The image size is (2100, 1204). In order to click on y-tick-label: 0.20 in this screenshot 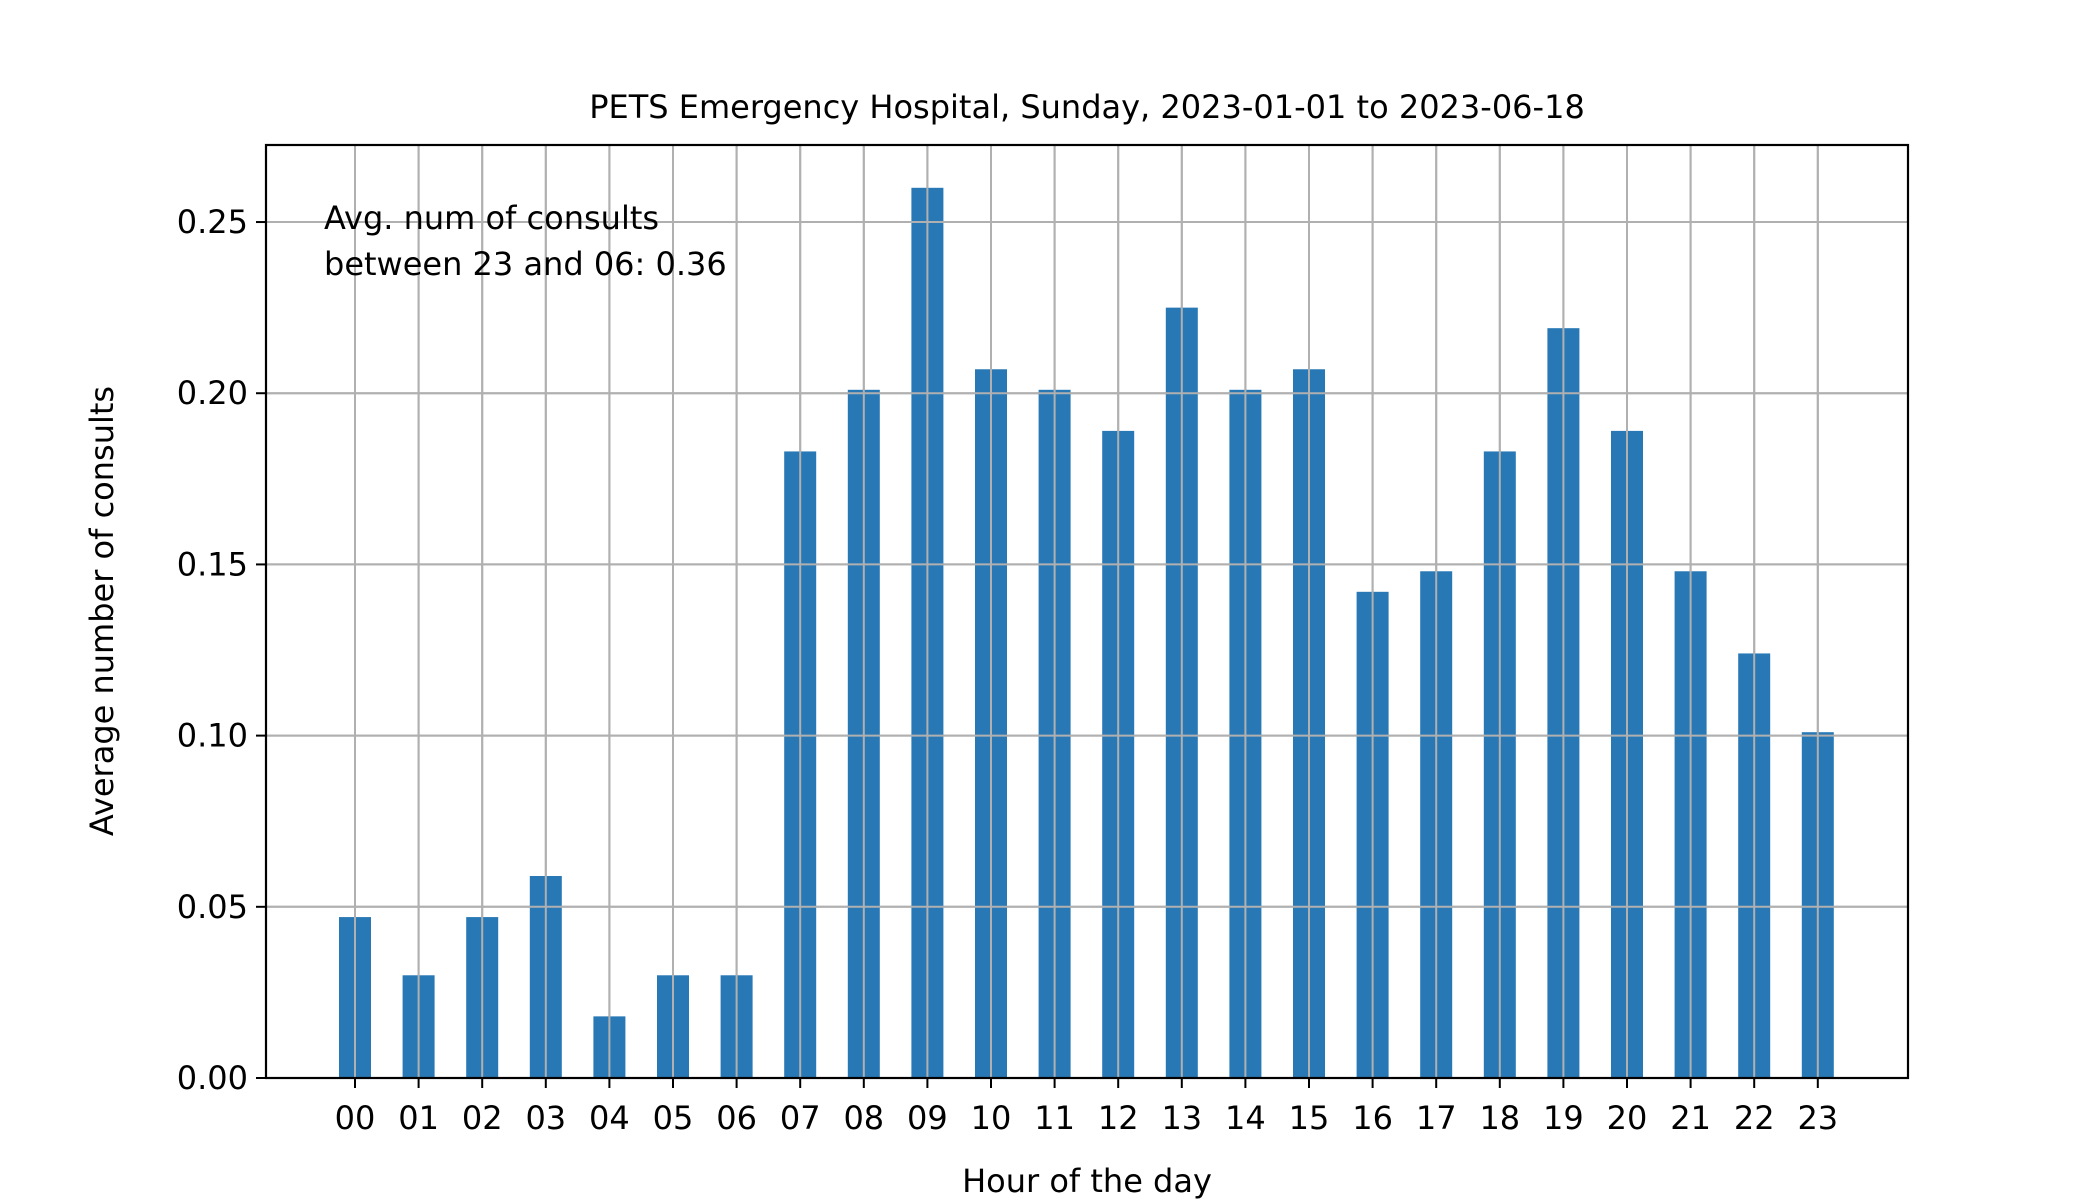, I will do `click(212, 393)`.